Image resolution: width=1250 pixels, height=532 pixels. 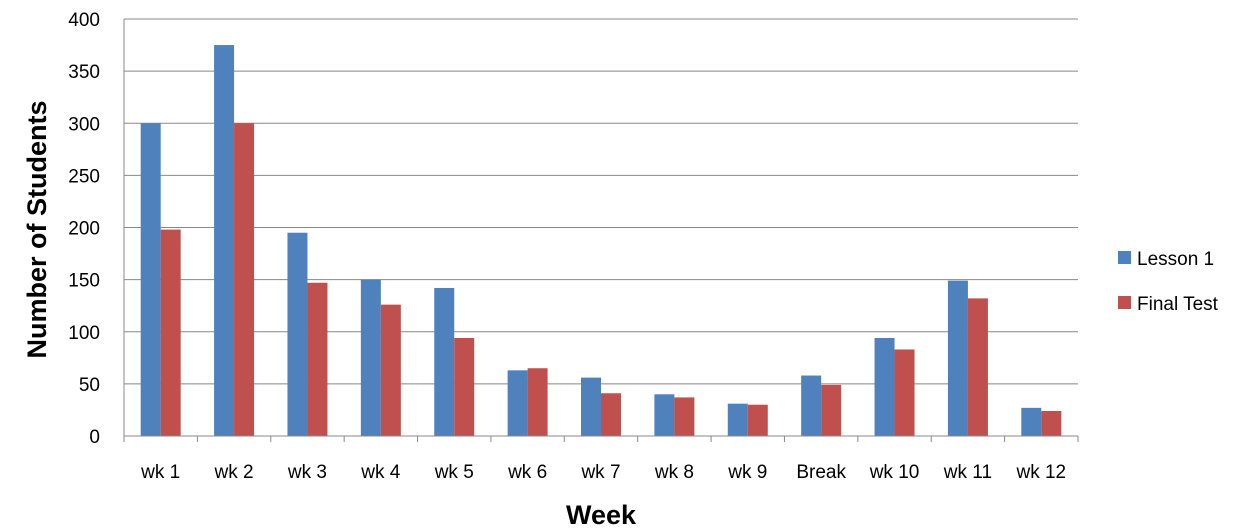 I want to click on y-tick-label: 250, so click(x=84, y=176).